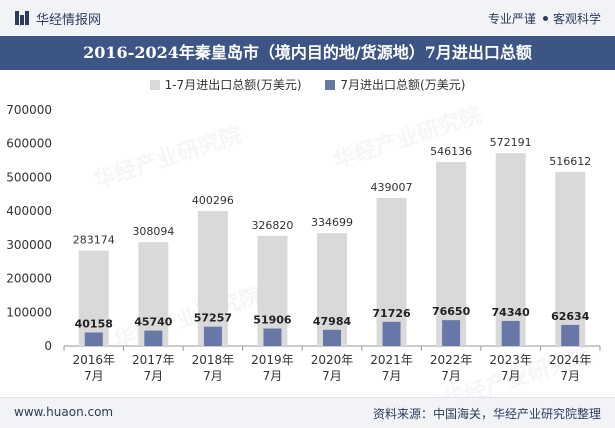 The width and height of the screenshot is (615, 428). Describe the element at coordinates (330, 85) in the screenshot. I see `legend-swatch-july` at that location.